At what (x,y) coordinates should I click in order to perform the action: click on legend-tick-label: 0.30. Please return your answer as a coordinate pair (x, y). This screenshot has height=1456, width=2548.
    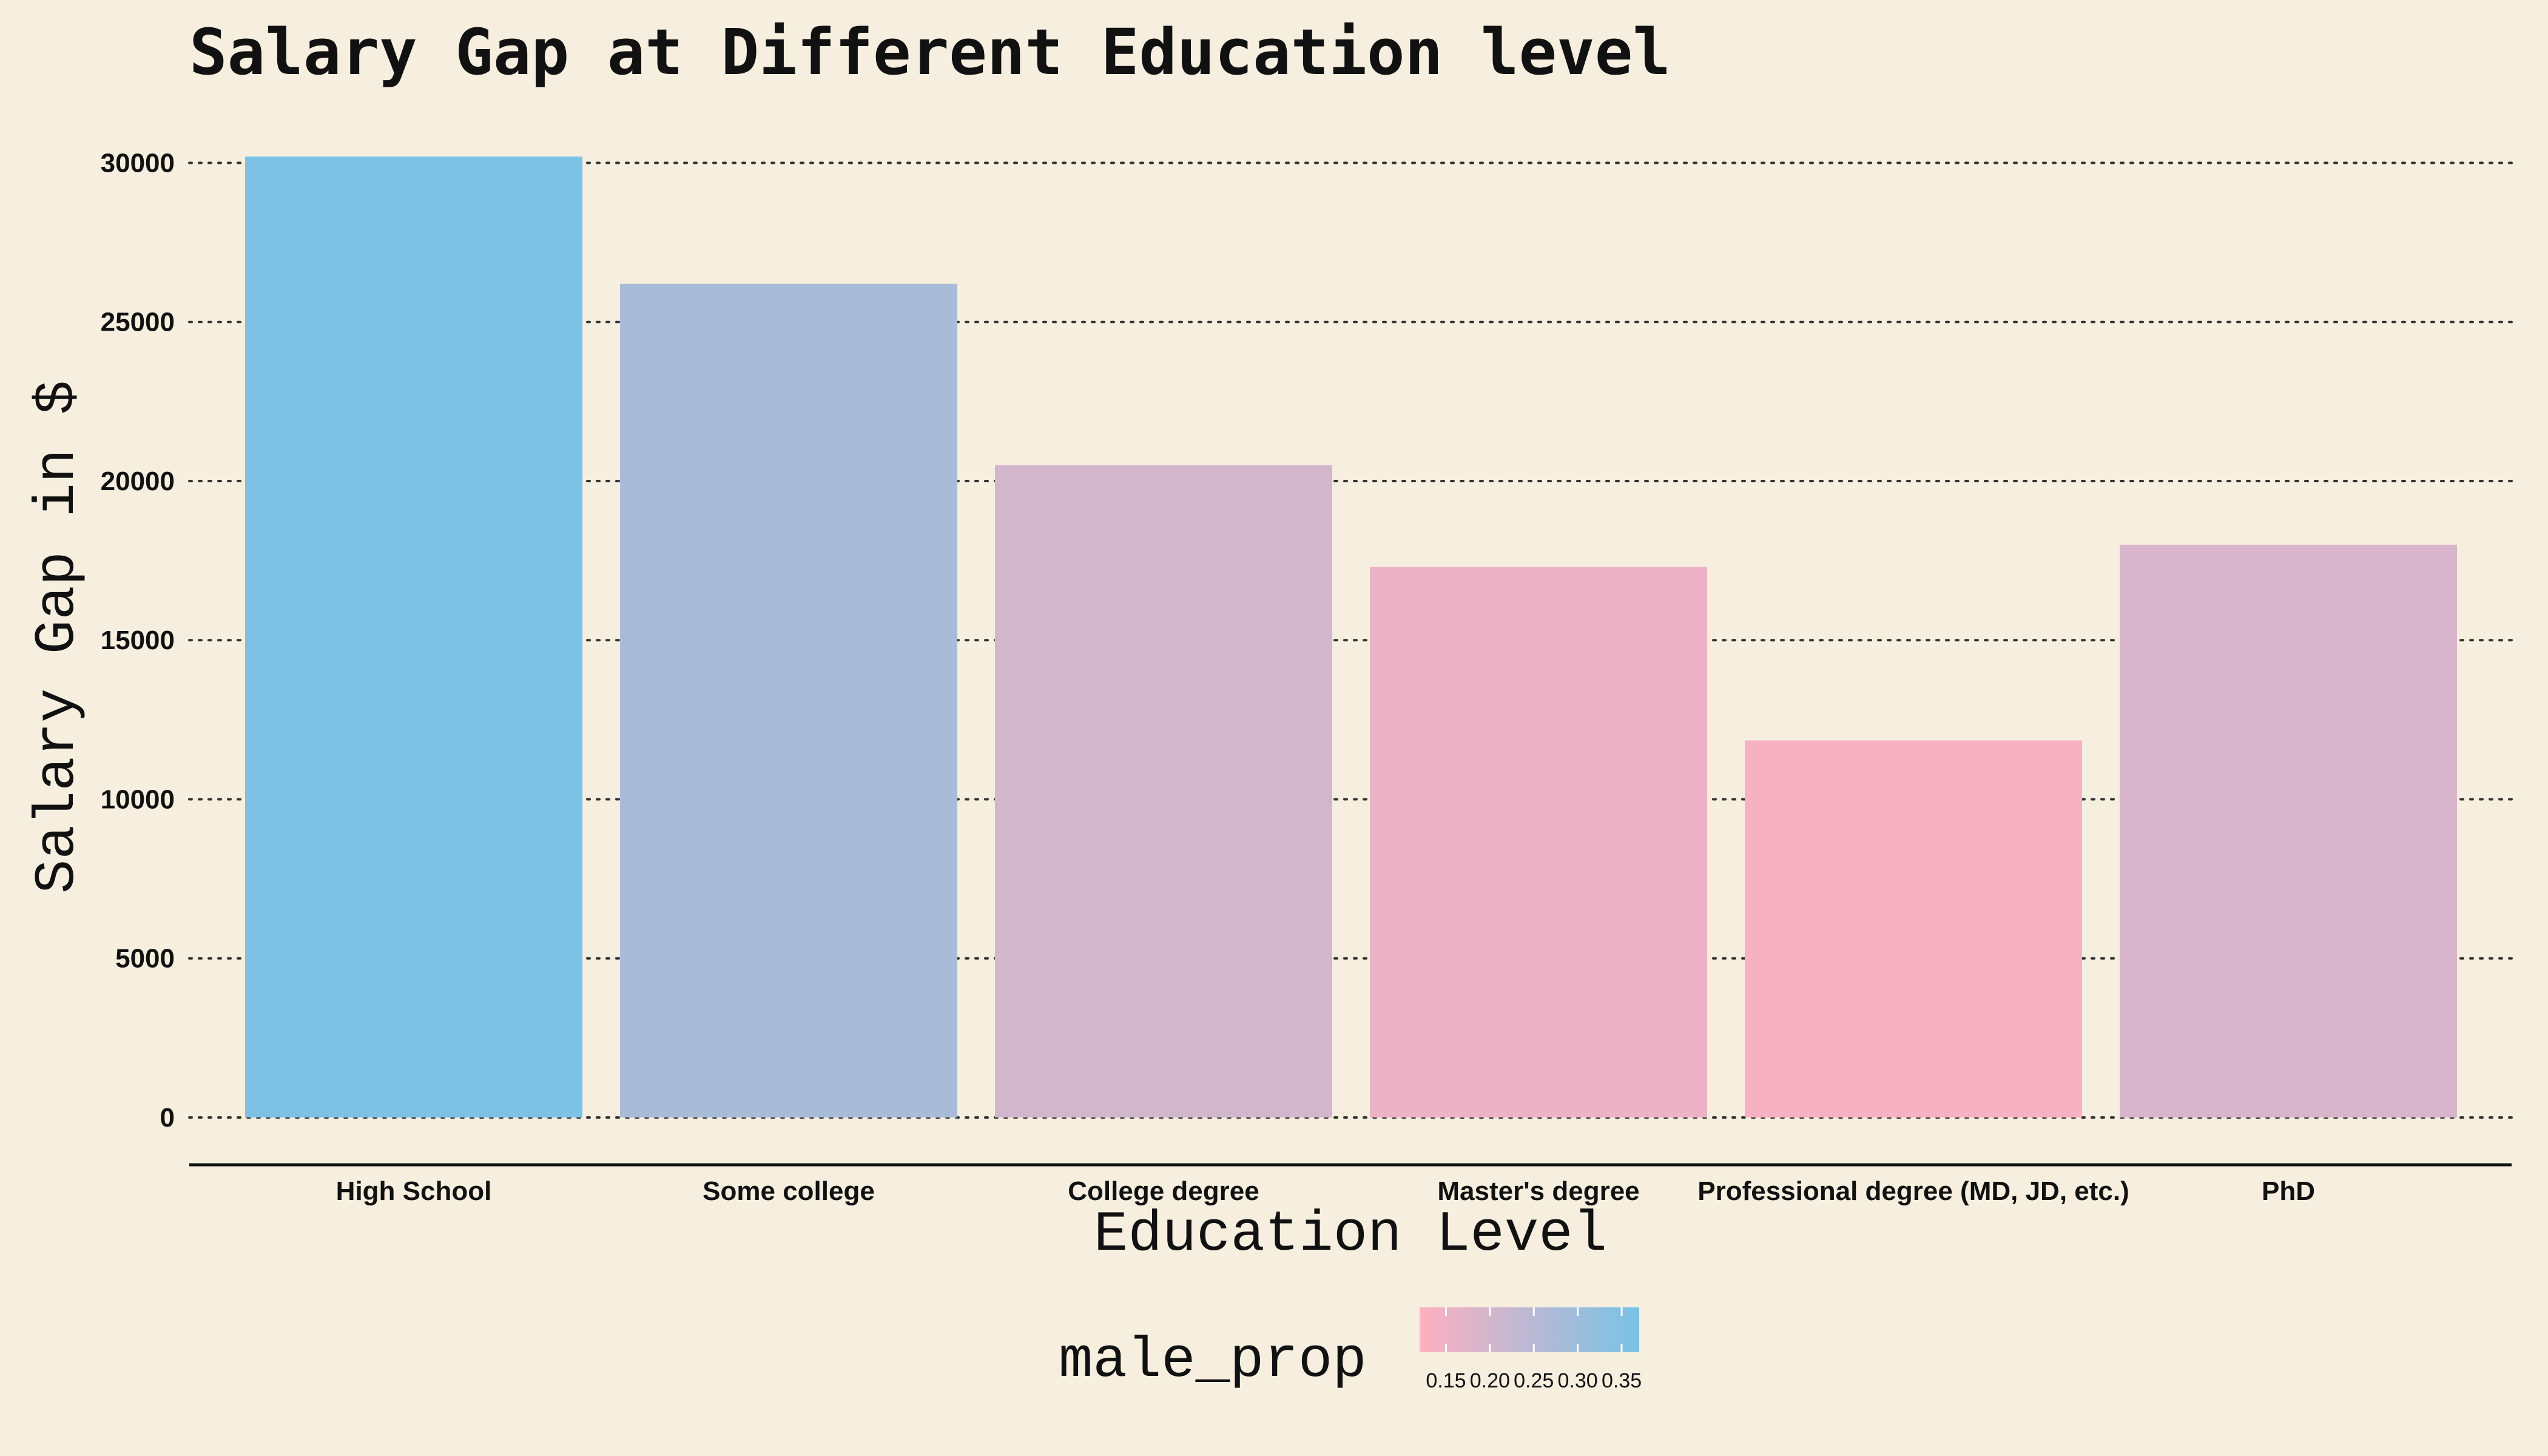
    Looking at the image, I should click on (1578, 1380).